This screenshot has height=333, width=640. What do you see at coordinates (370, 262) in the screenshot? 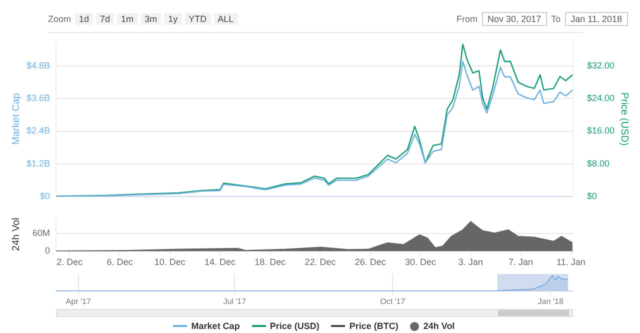
I see `x-tick-label: 26. Dec` at bounding box center [370, 262].